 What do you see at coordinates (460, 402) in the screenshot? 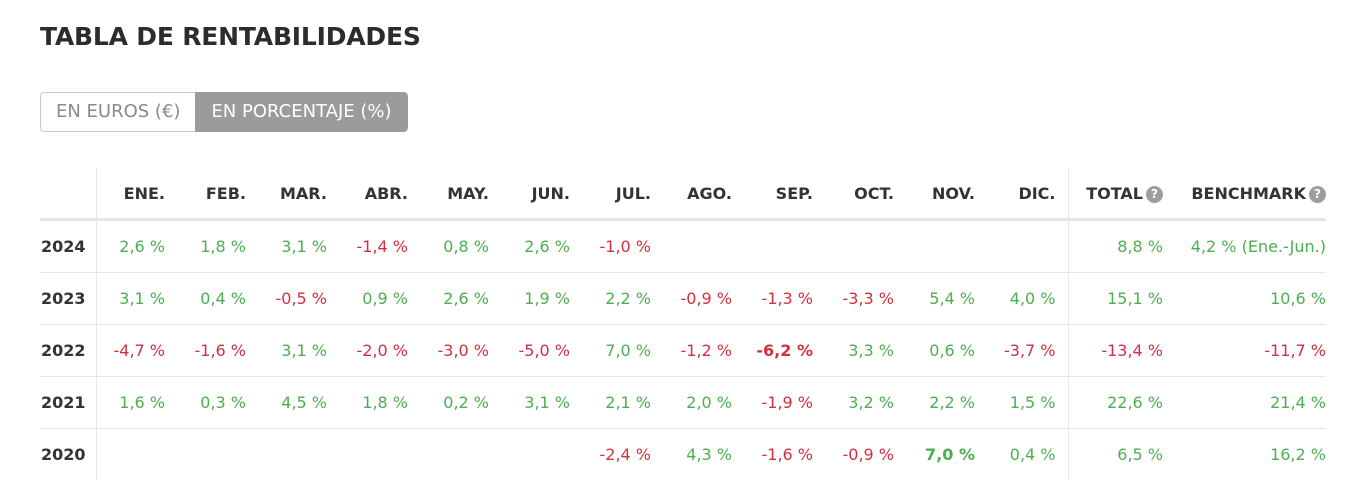
I see `month-value-cell: 0,2 %` at bounding box center [460, 402].